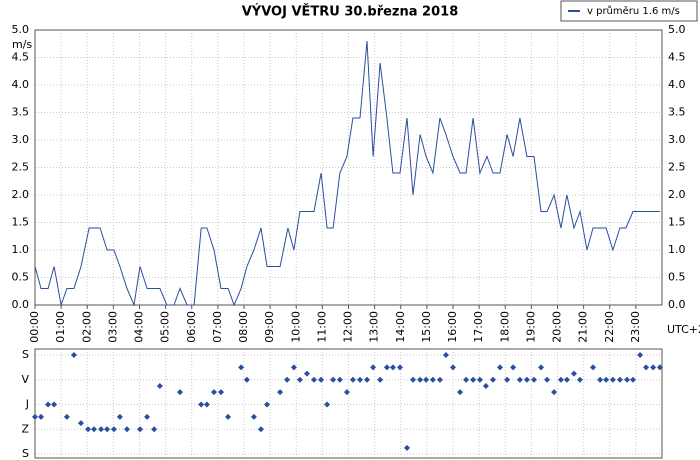 This screenshot has width=700, height=460. I want to click on x-tick-label: 06:00, so click(191, 327).